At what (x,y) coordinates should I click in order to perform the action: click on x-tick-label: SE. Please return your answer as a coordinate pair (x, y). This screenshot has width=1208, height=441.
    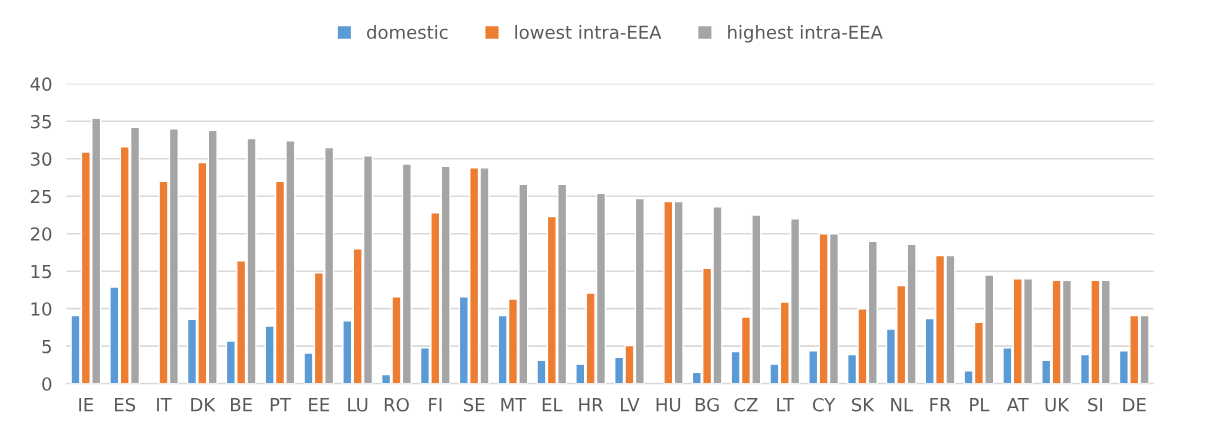
    Looking at the image, I should click on (474, 404).